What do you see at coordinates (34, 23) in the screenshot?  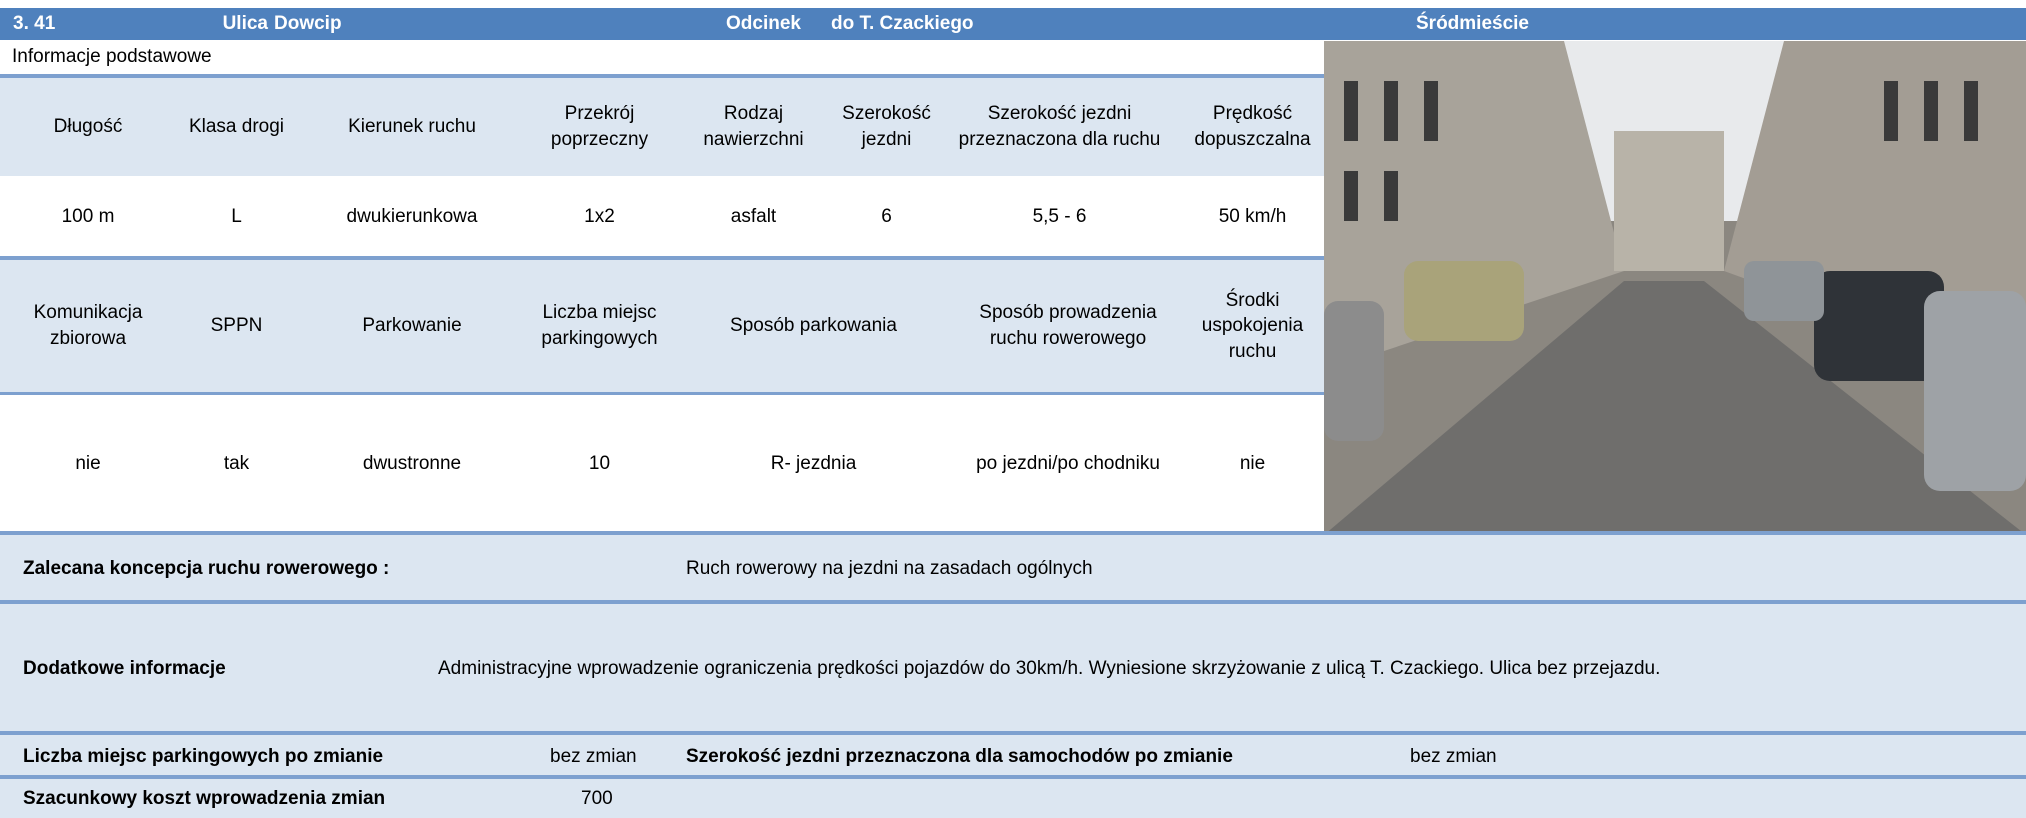 I see `record-number: 3. 41` at bounding box center [34, 23].